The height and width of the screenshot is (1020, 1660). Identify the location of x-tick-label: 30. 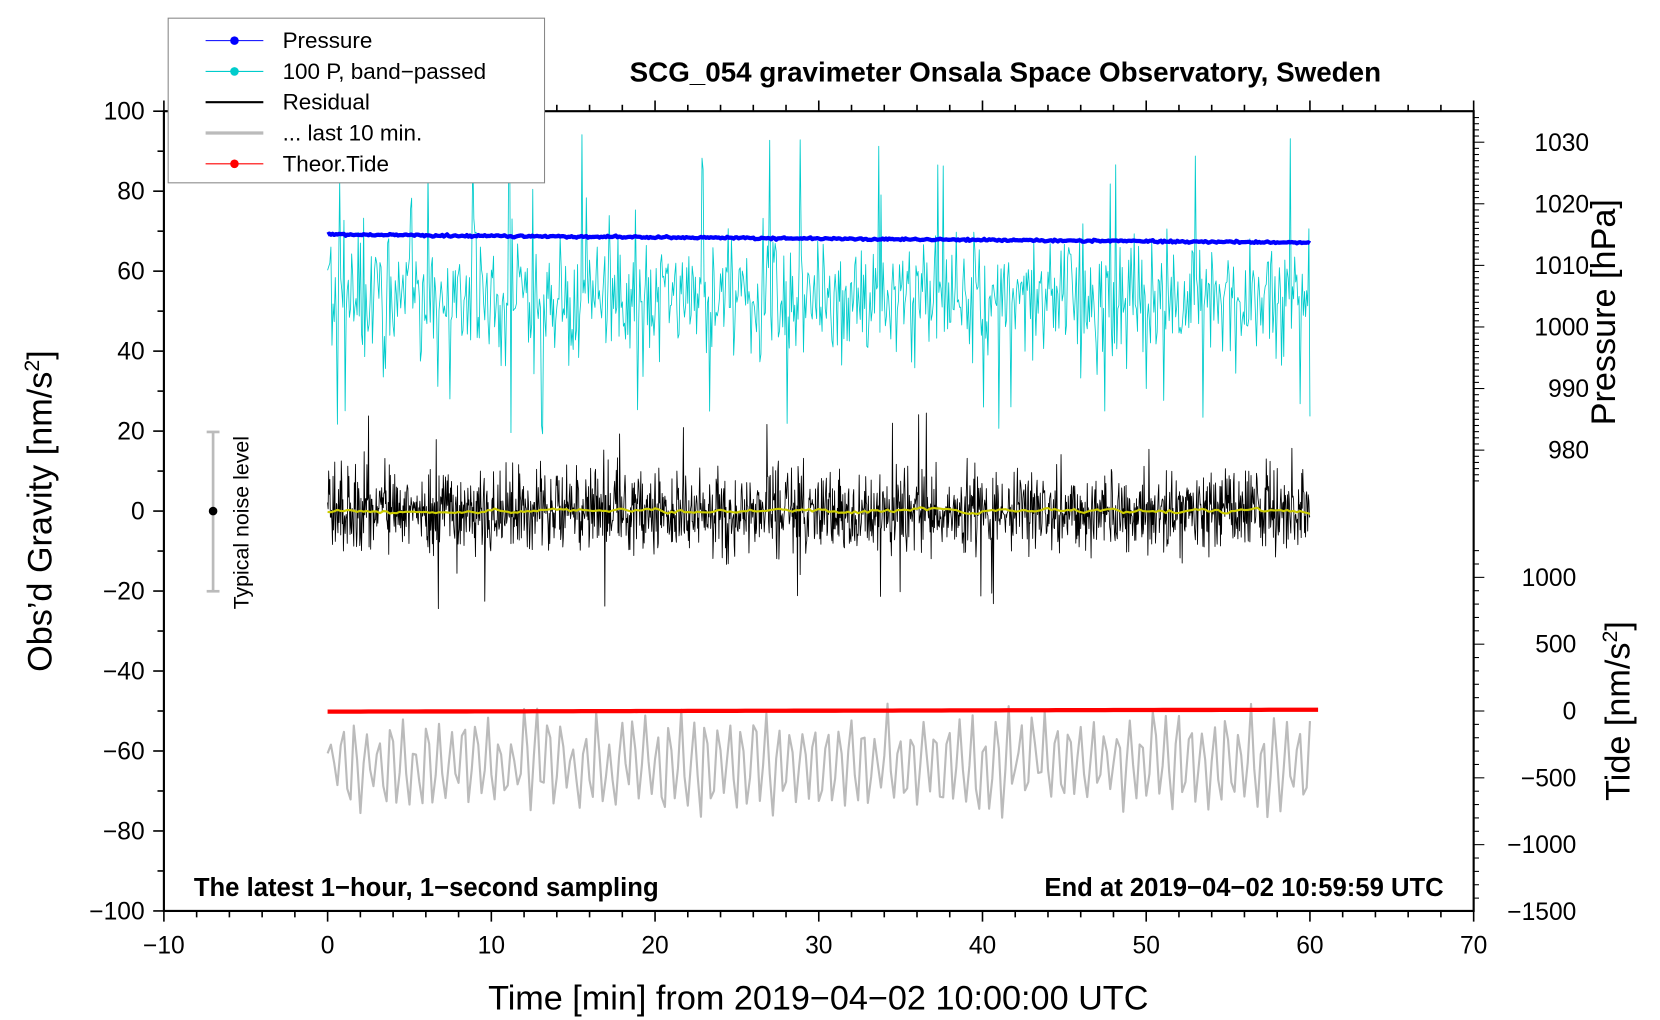
(818, 946).